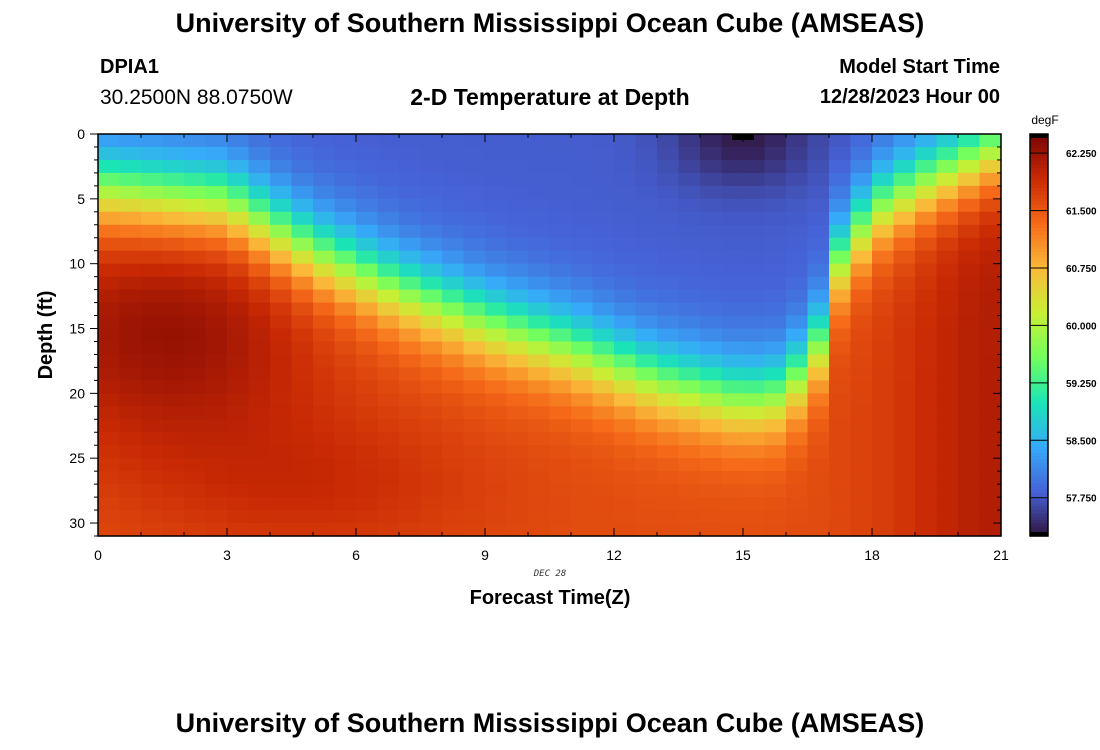  Describe the element at coordinates (77, 523) in the screenshot. I see `y-tick-label: 30` at that location.